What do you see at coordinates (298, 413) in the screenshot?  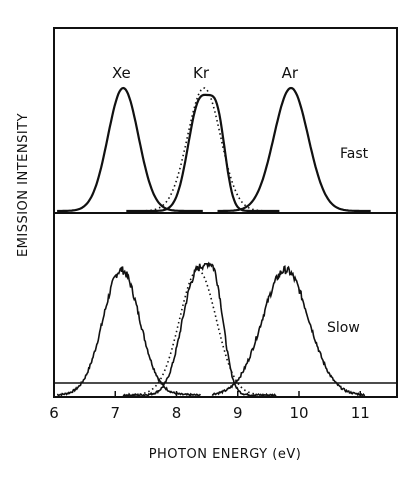 I see `x-tick-label: 10` at bounding box center [298, 413].